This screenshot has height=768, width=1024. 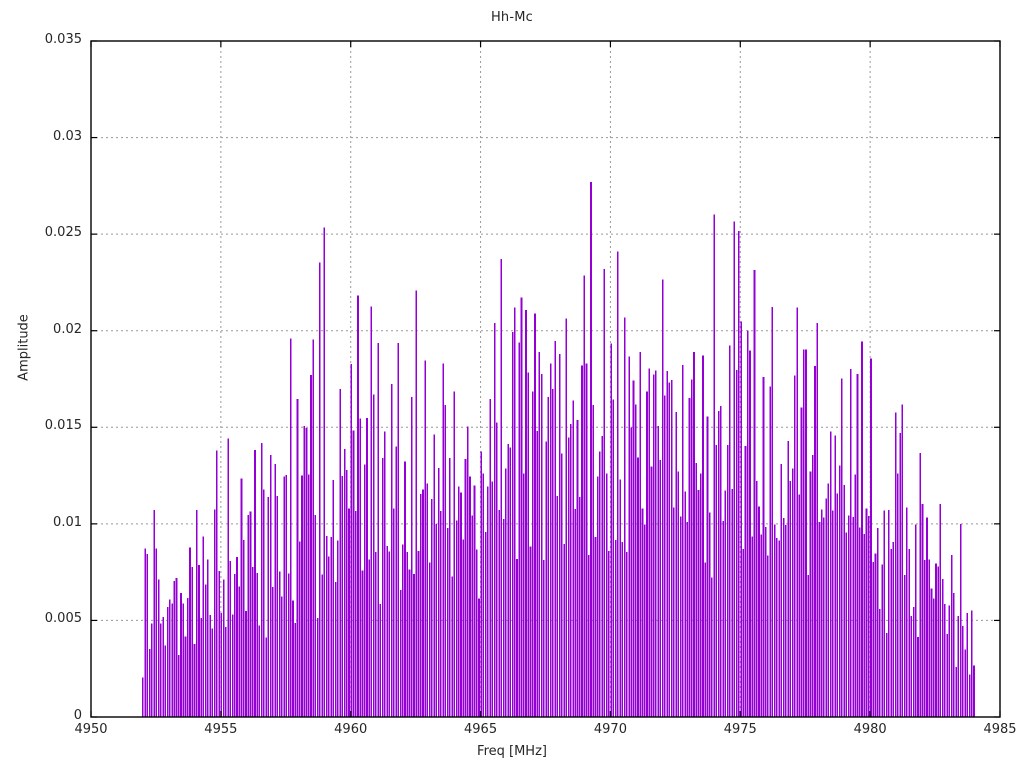 I want to click on y-tick-label: 0.03, so click(x=67, y=136).